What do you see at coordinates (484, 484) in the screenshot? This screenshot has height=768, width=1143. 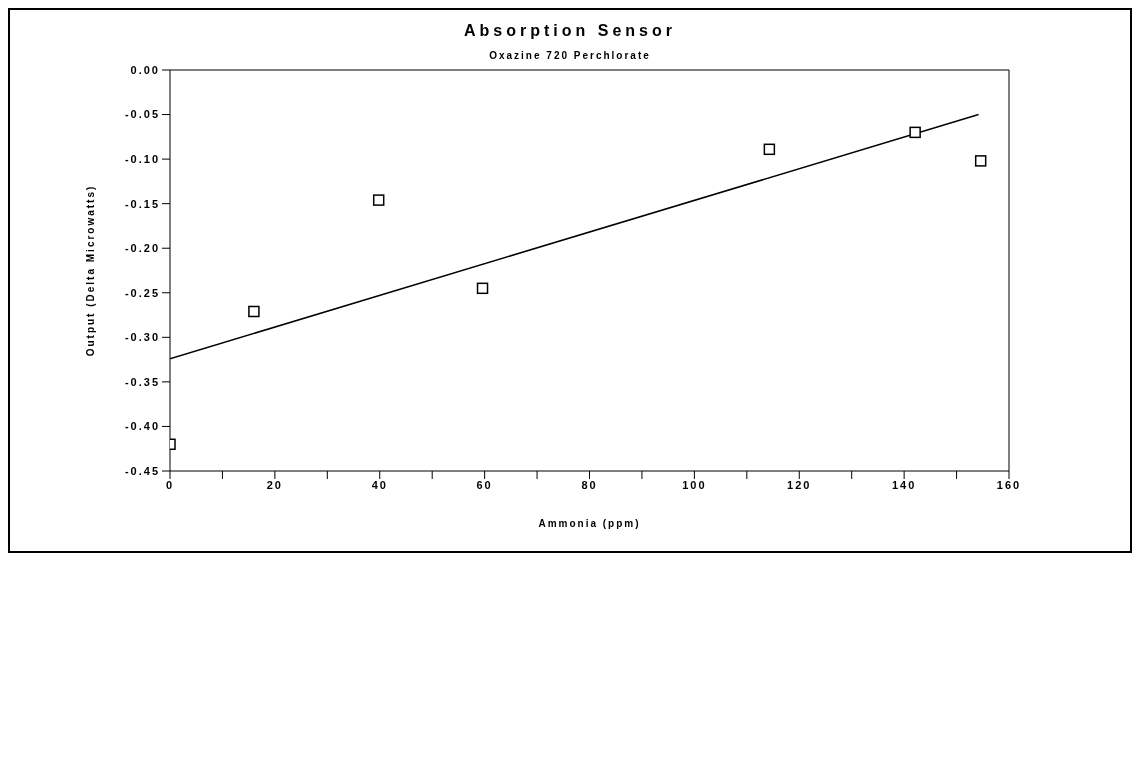 I see `x-tick-label: 60` at bounding box center [484, 484].